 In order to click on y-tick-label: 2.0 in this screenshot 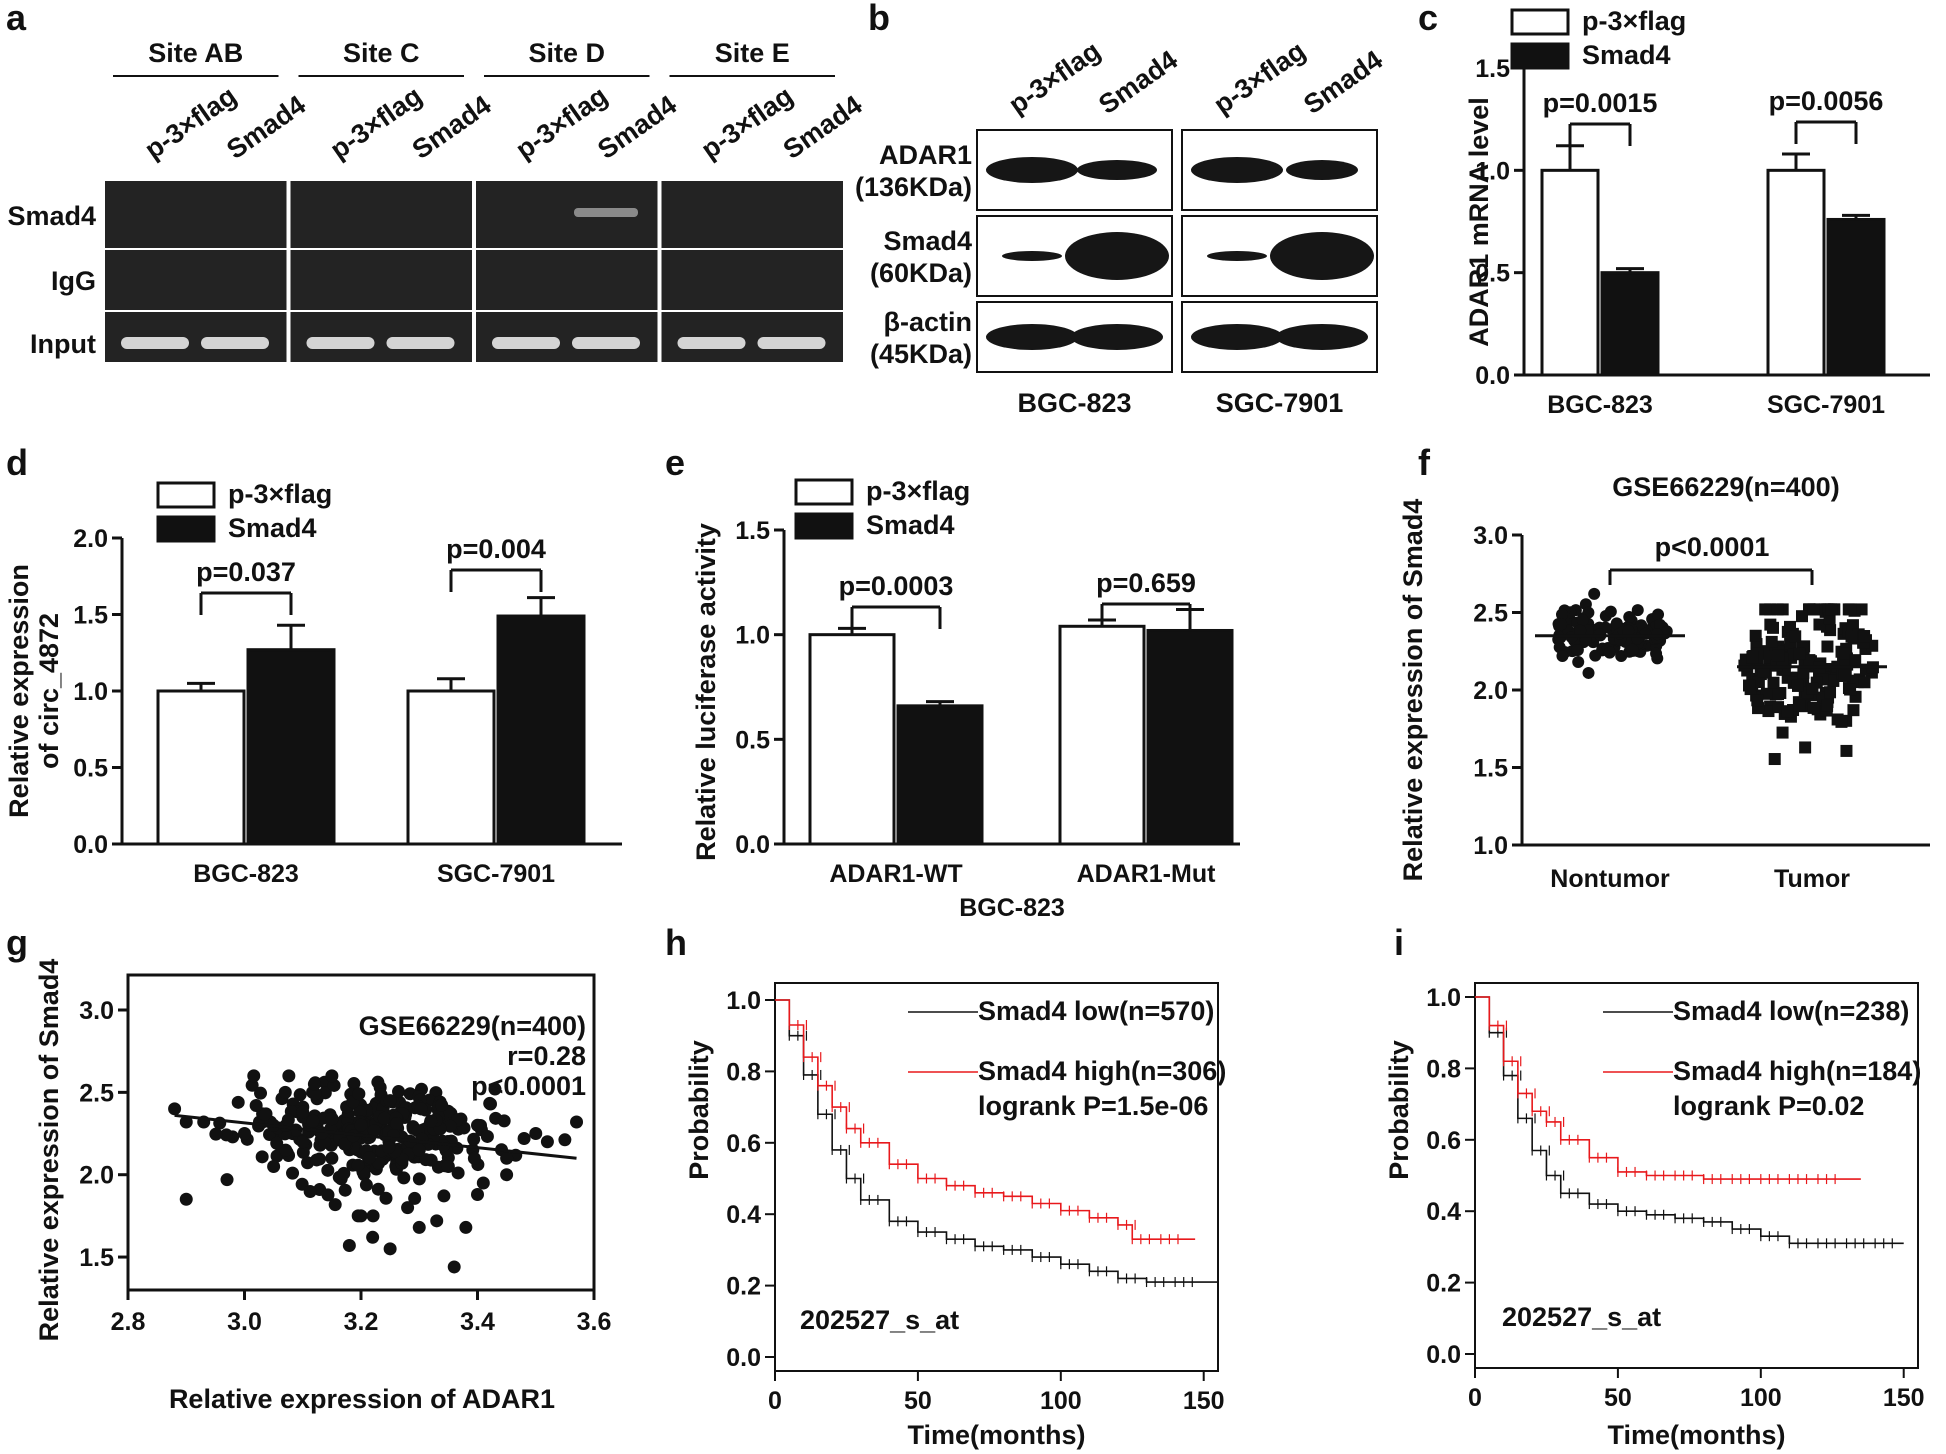, I will do `click(96, 1176)`.